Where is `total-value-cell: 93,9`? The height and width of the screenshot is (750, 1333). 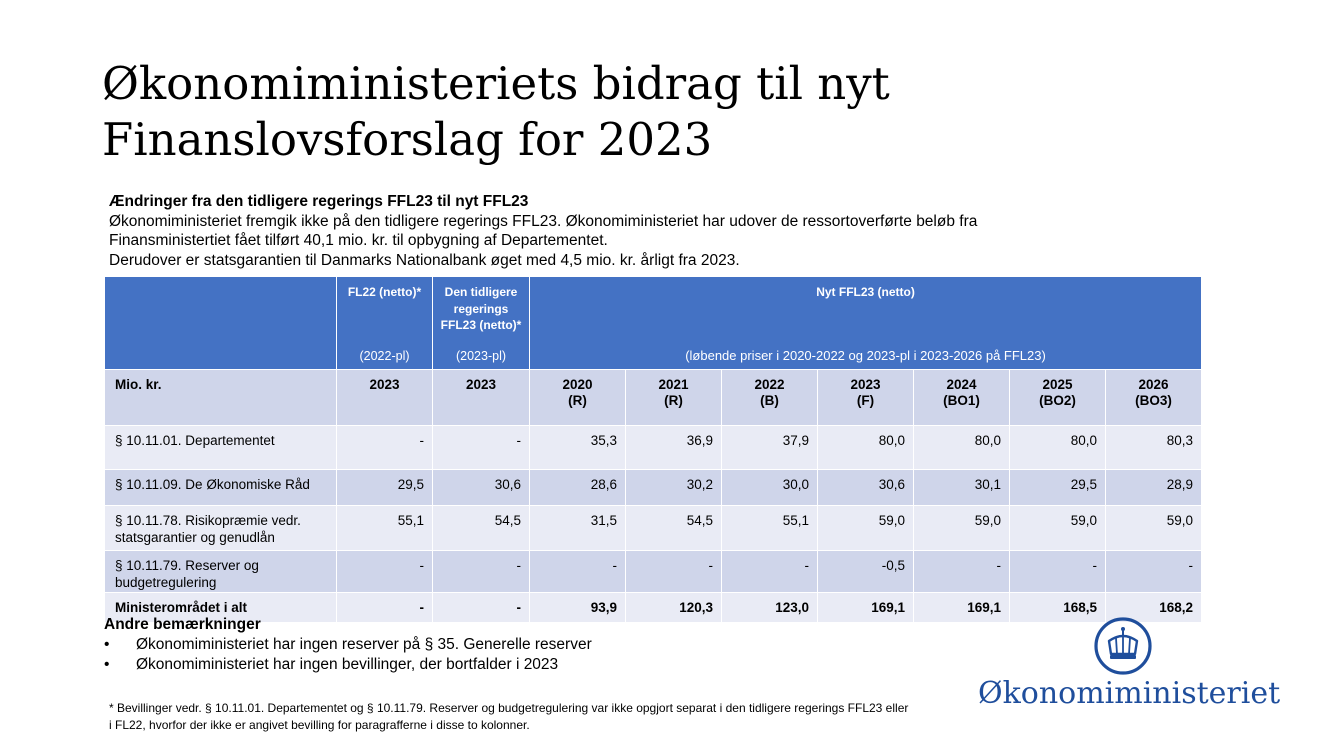
total-value-cell: 93,9 is located at coordinates (577, 607).